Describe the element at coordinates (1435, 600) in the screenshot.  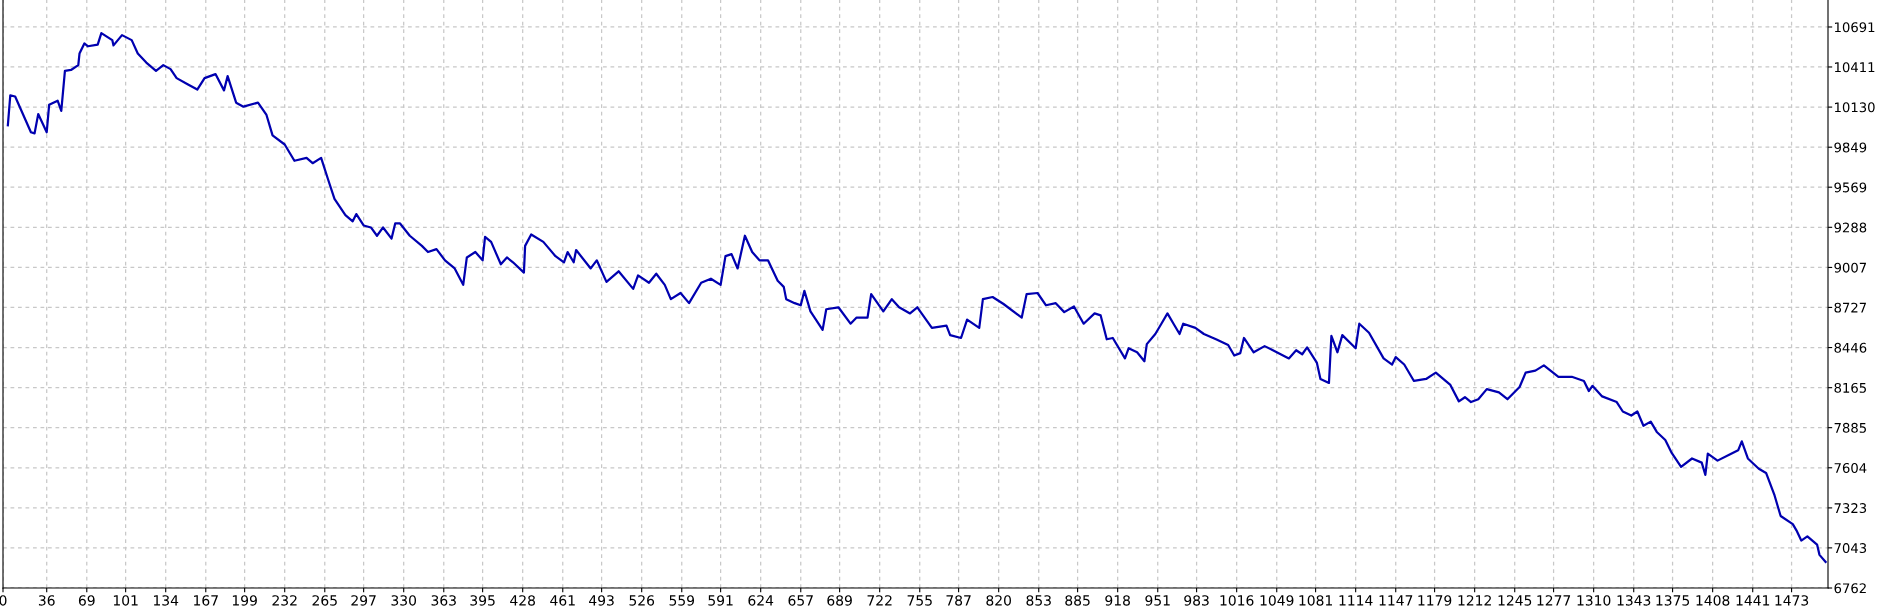
I see `x-tick-label: 1179` at that location.